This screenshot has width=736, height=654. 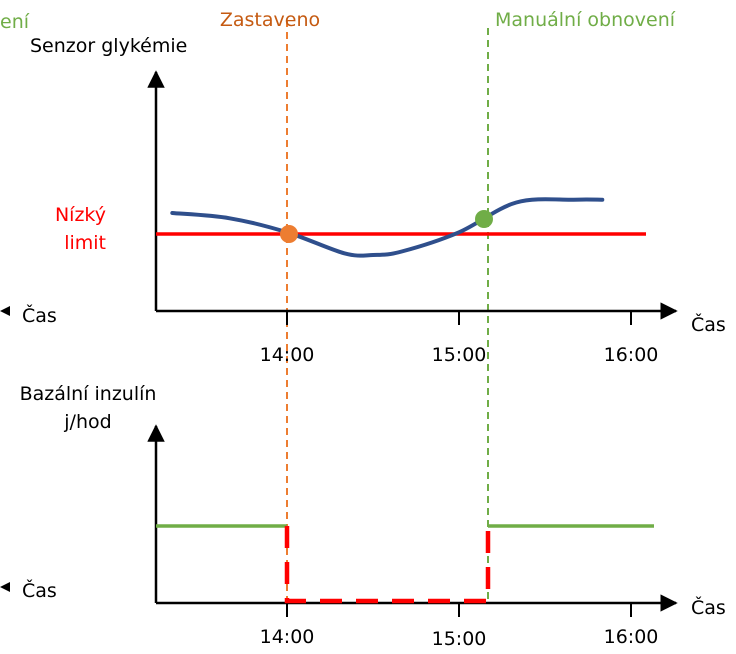 I want to click on basal-suspended-segment, so click(x=387, y=565).